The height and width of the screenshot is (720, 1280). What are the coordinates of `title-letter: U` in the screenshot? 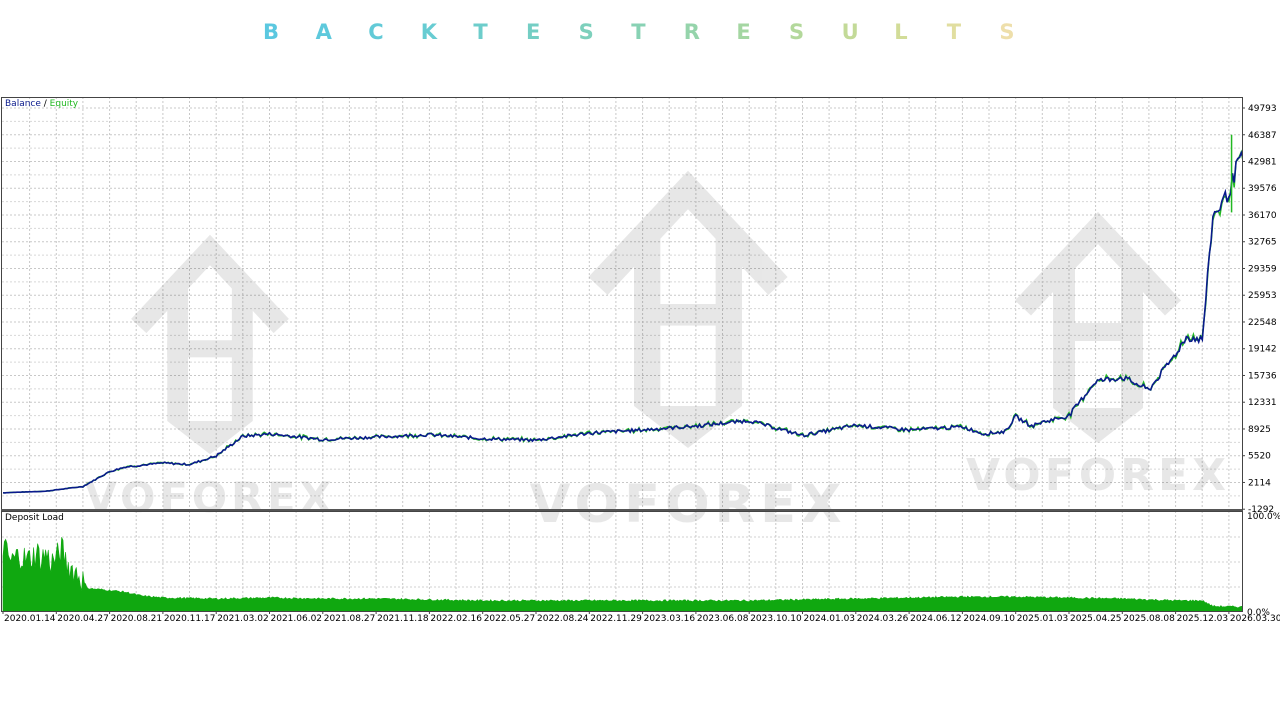 It's located at (850, 32).